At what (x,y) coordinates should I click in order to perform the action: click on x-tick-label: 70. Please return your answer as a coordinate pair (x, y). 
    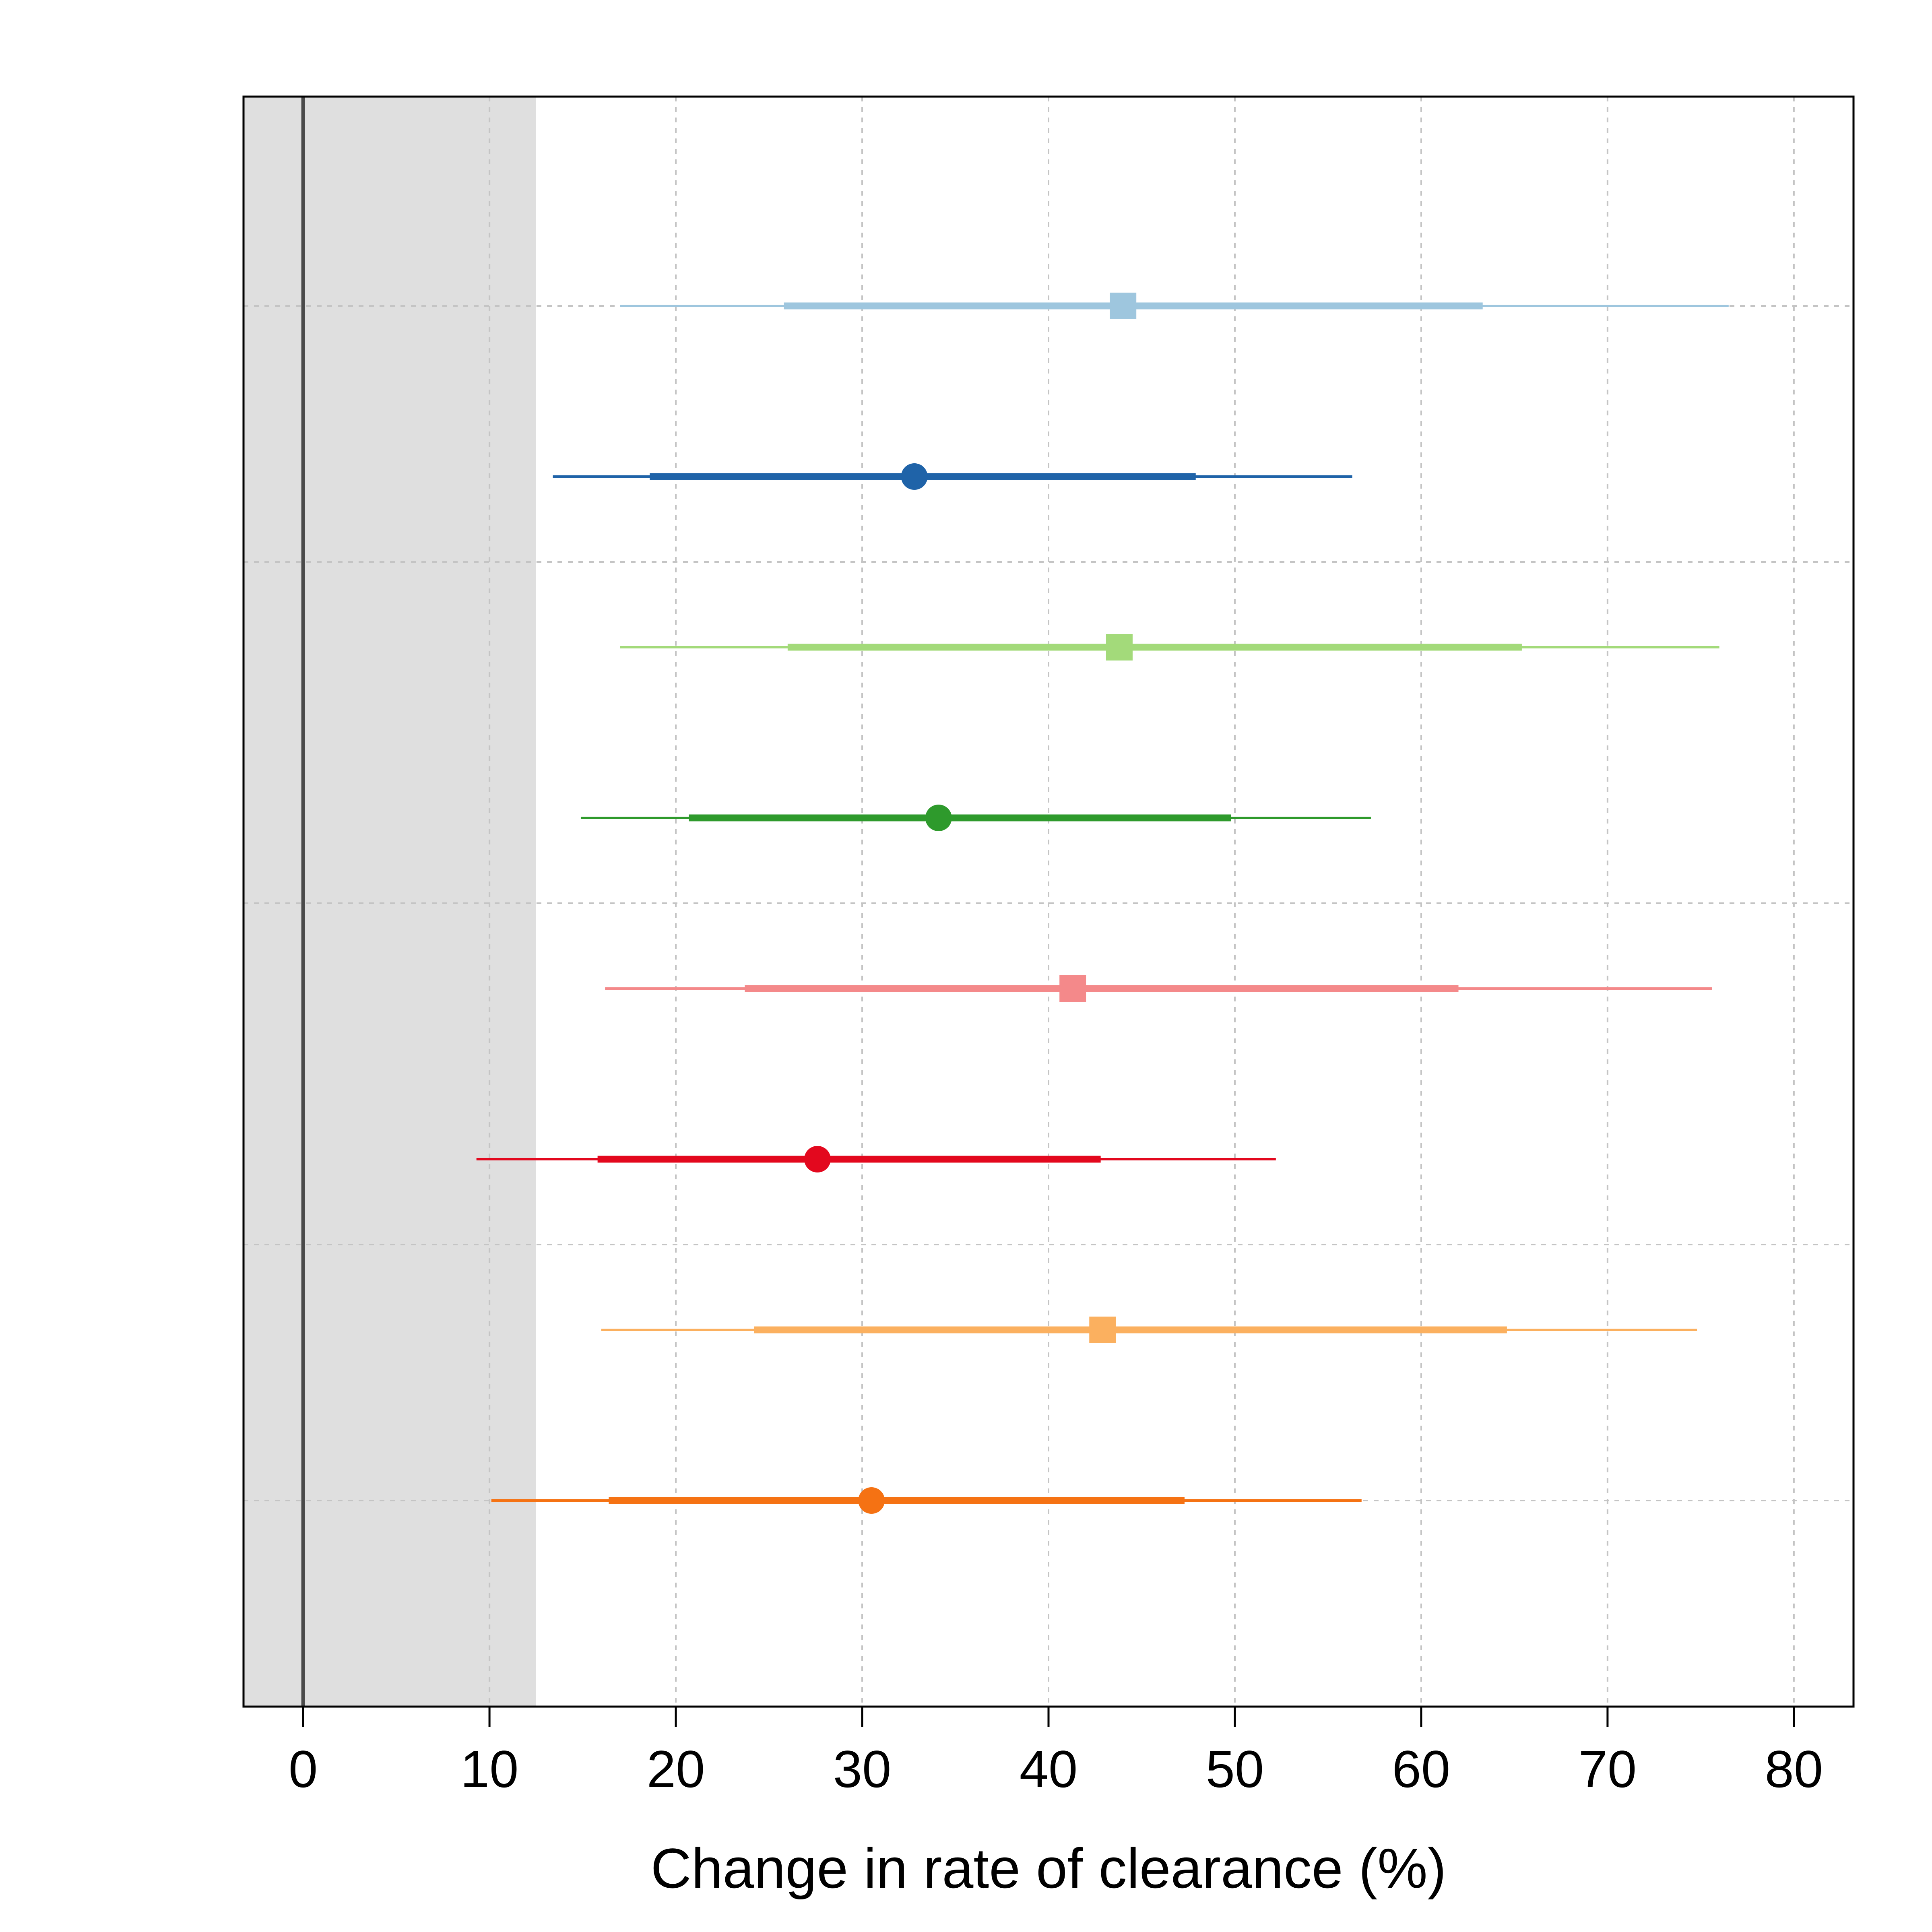
    Looking at the image, I should click on (1608, 1769).